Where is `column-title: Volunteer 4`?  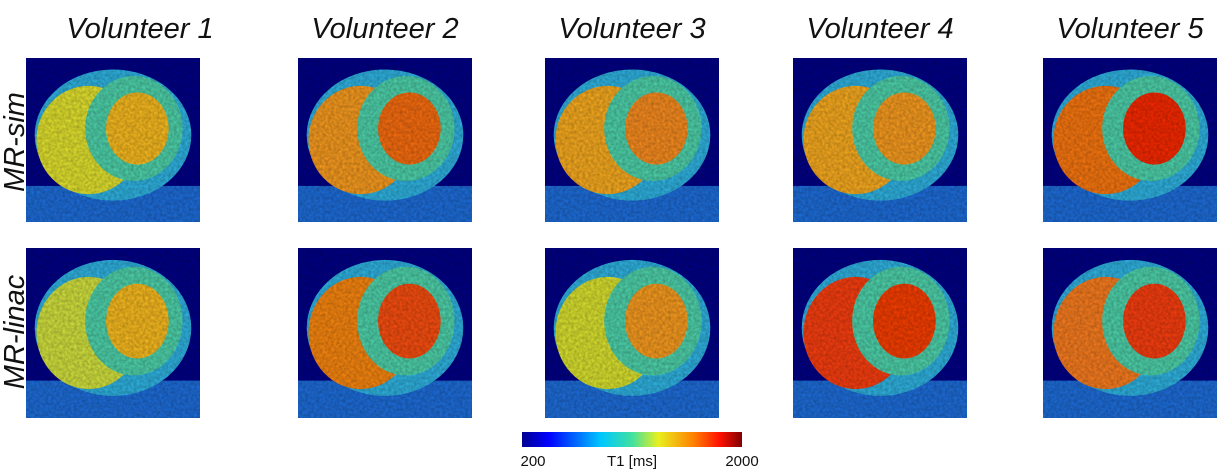
column-title: Volunteer 4 is located at coordinates (879, 29).